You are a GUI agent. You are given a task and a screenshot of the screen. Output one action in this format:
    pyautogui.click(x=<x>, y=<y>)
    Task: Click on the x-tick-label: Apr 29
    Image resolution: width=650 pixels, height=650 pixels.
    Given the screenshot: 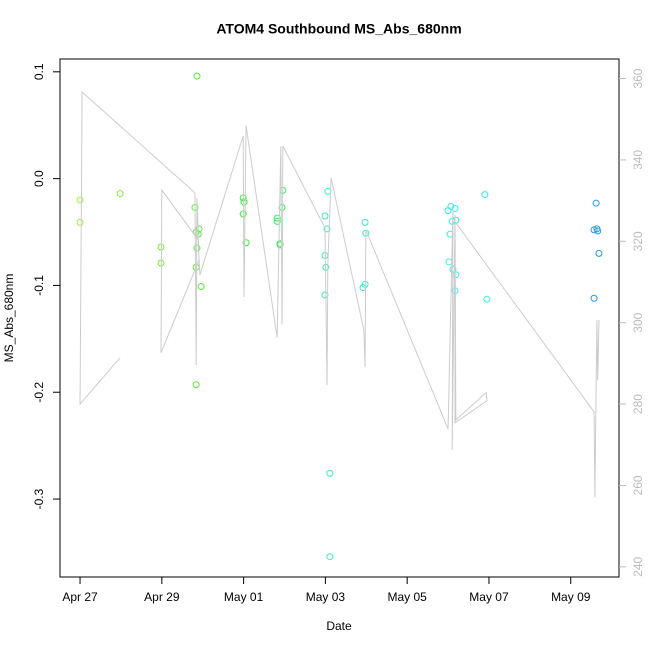 What is the action you would take?
    pyautogui.click(x=162, y=597)
    